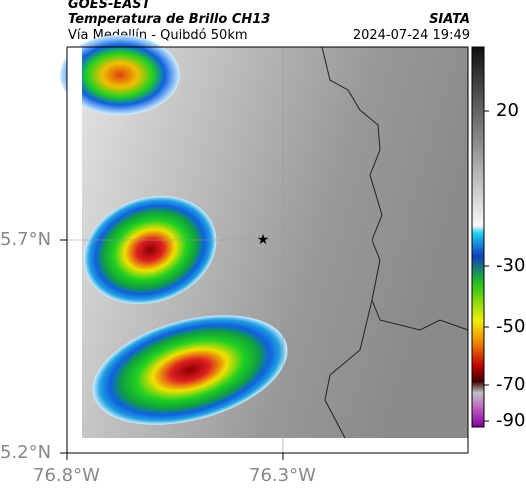 This screenshot has width=526, height=491. What do you see at coordinates (267, 445) in the screenshot?
I see `map-bottom-border` at bounding box center [267, 445].